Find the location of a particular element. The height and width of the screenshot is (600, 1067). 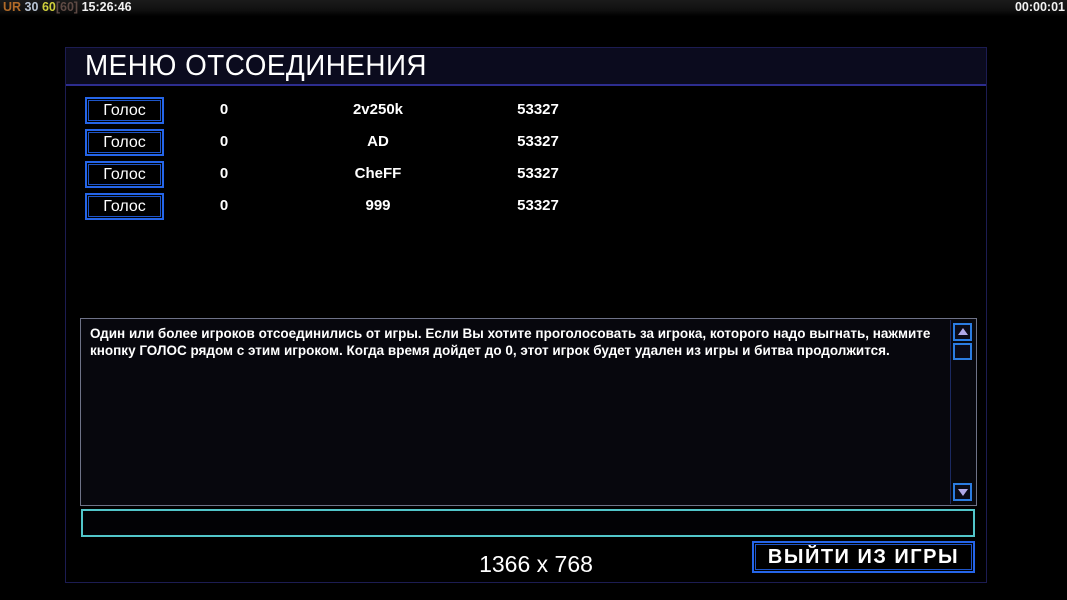

countdown-timer: 00:00:01 is located at coordinates (1039, 7).